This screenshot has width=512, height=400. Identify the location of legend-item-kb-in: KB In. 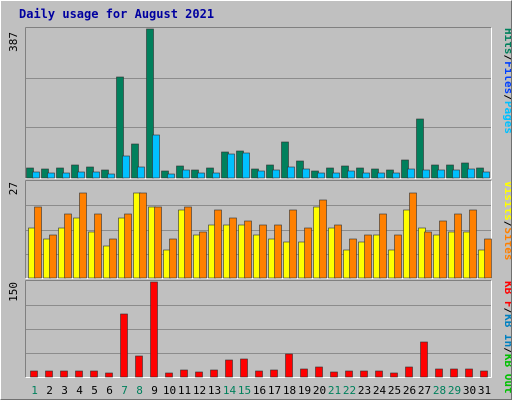
(507, 330).